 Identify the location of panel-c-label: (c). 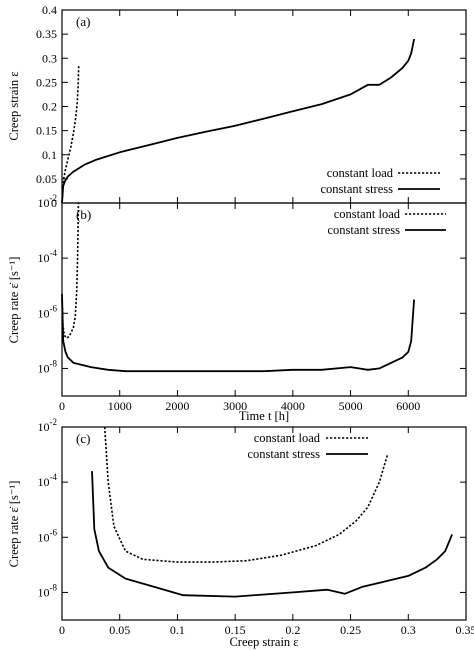
(83, 438).